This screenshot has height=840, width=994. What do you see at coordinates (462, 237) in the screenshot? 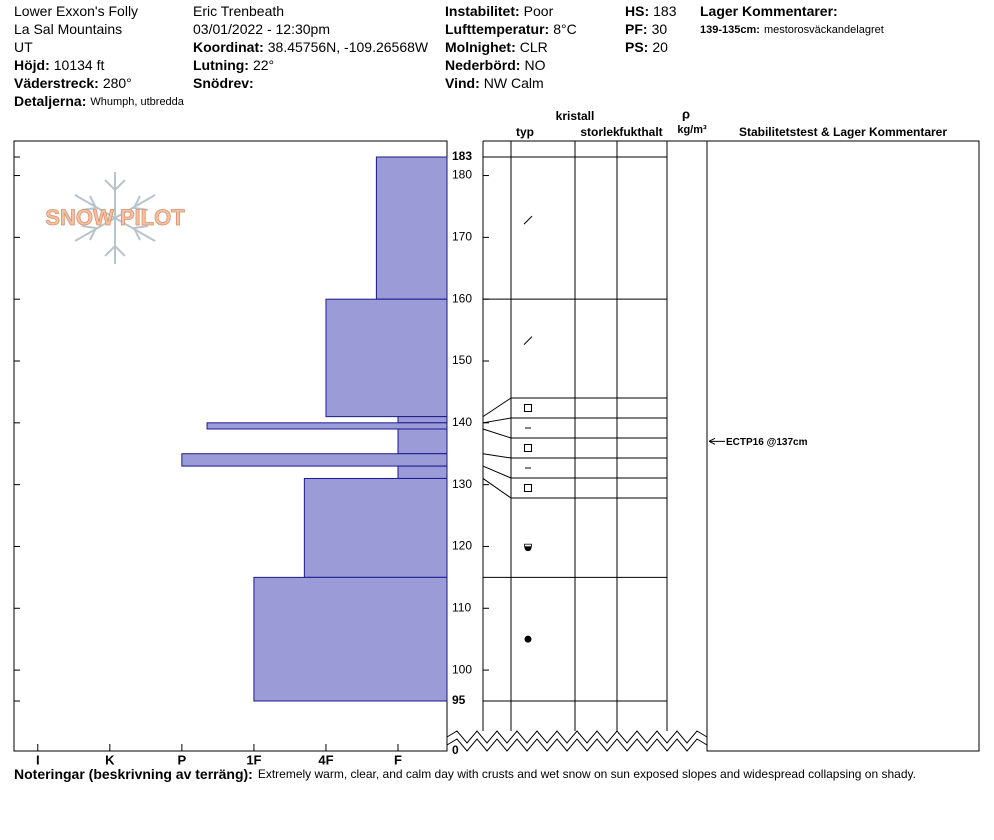
I see `y-tick-label: 170` at bounding box center [462, 237].